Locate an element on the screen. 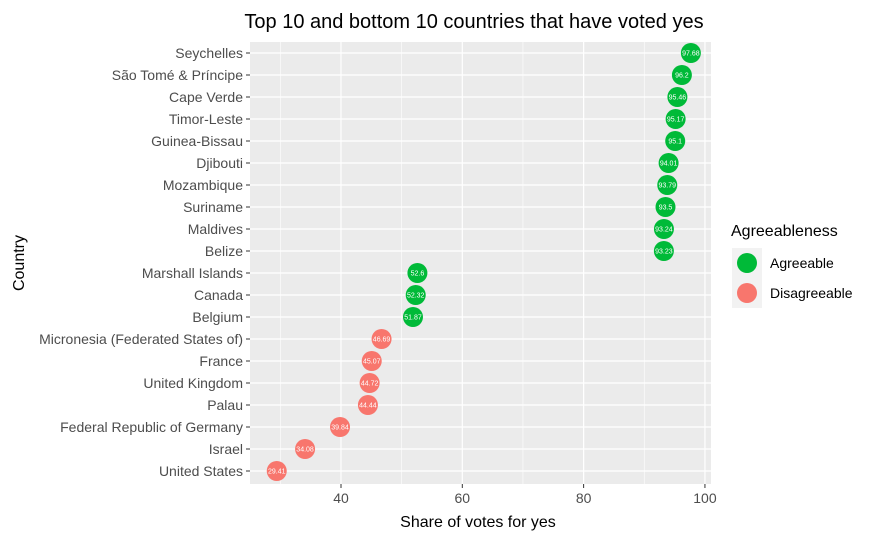  data-label: 93.23 is located at coordinates (664, 252).